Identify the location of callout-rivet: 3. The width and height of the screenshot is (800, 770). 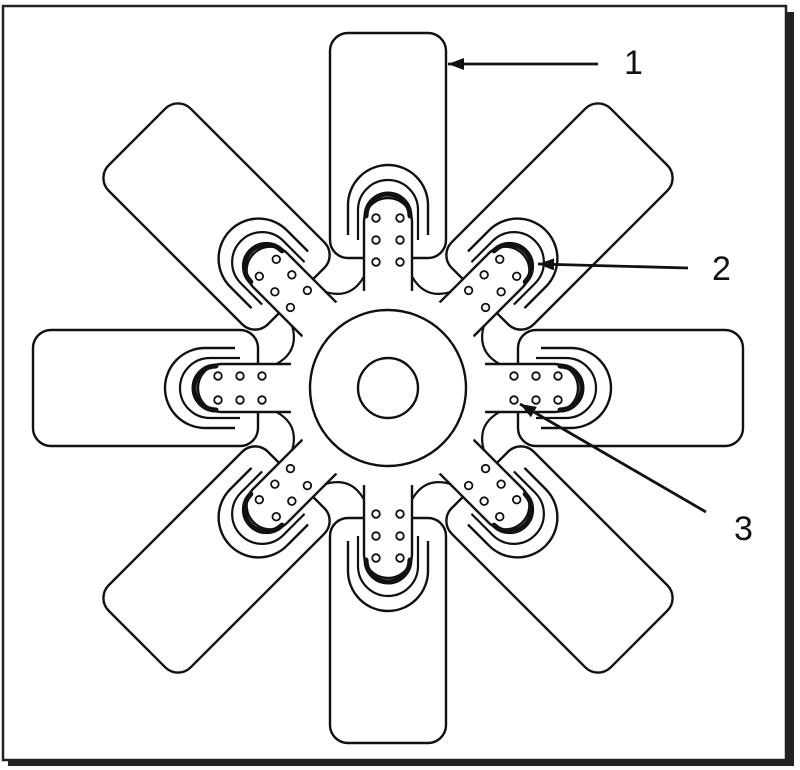
(636, 475).